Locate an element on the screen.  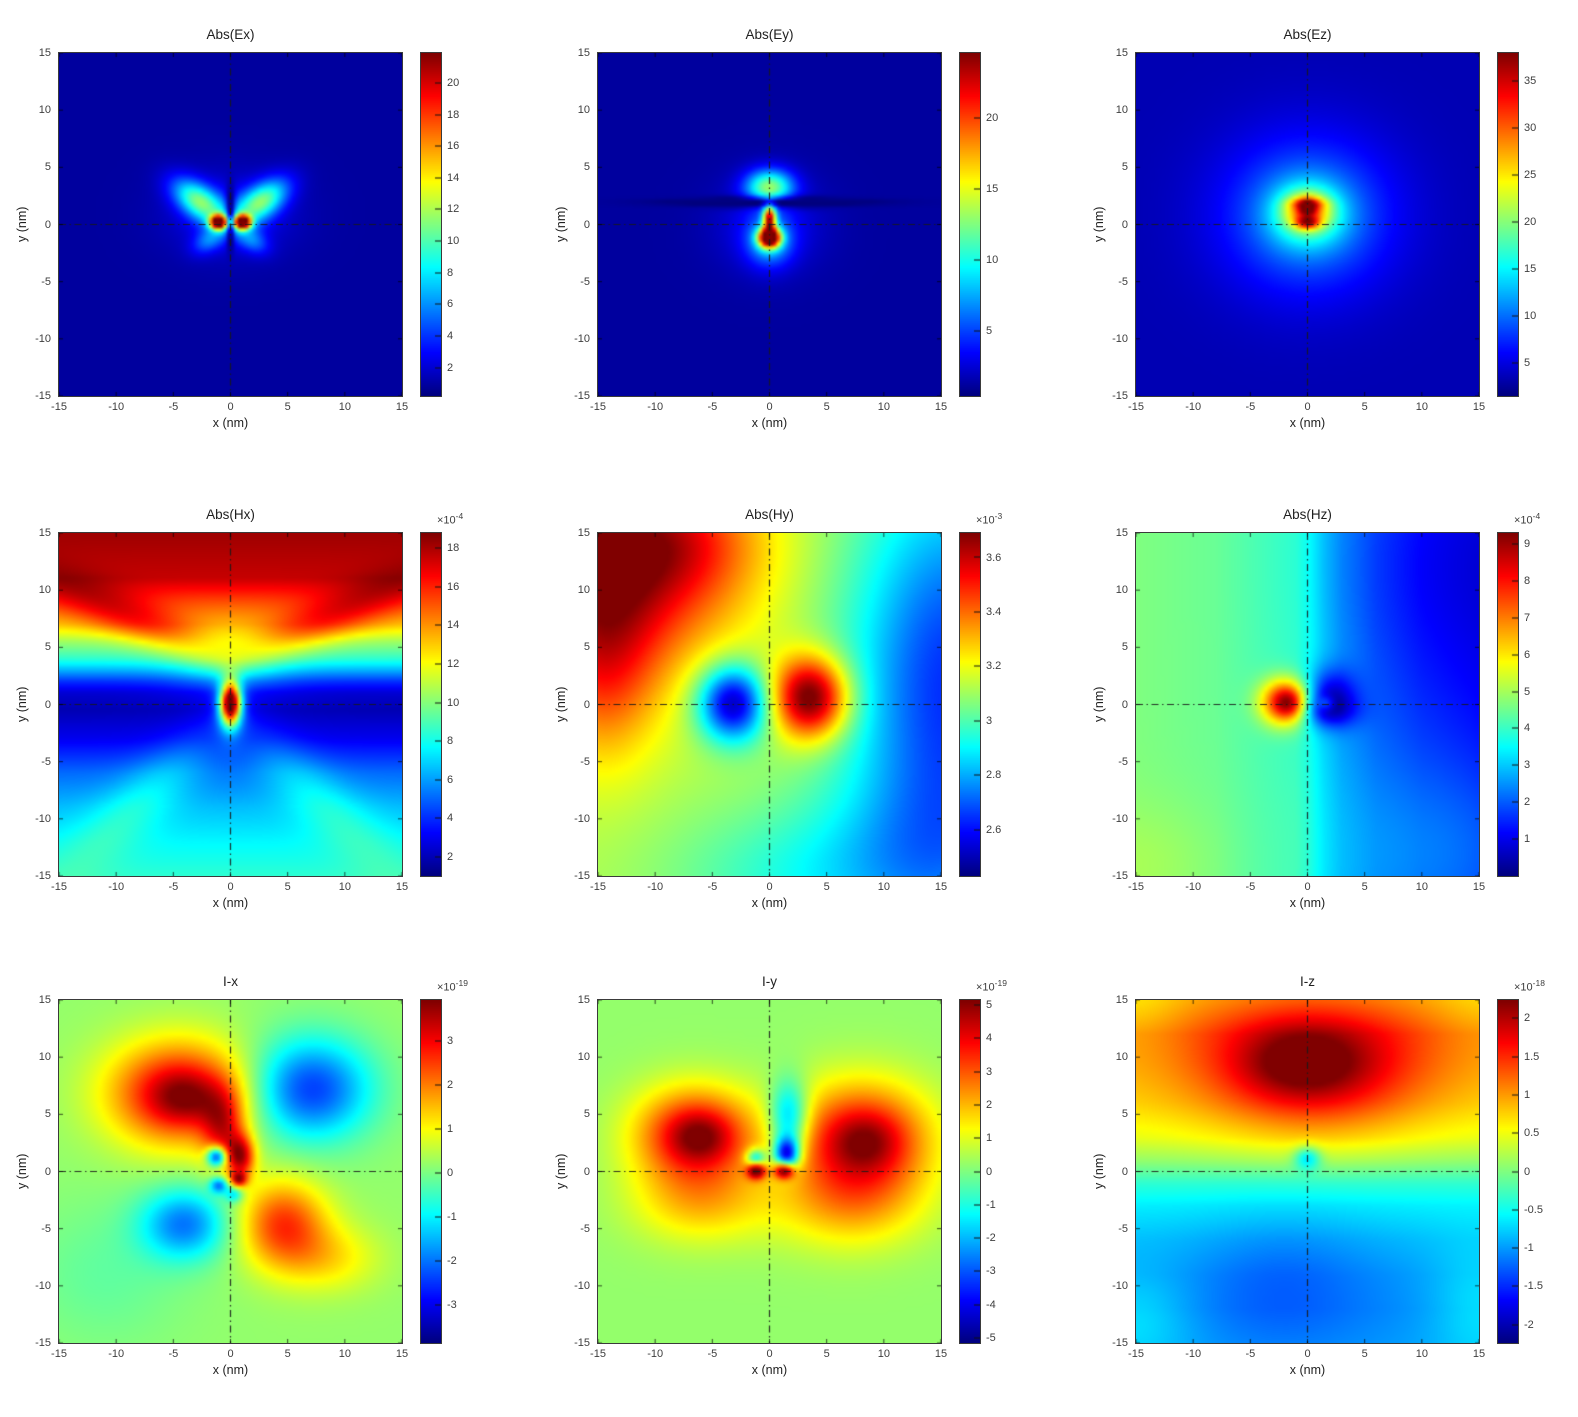
colorbar-tick-label: 7 is located at coordinates (1527, 617).